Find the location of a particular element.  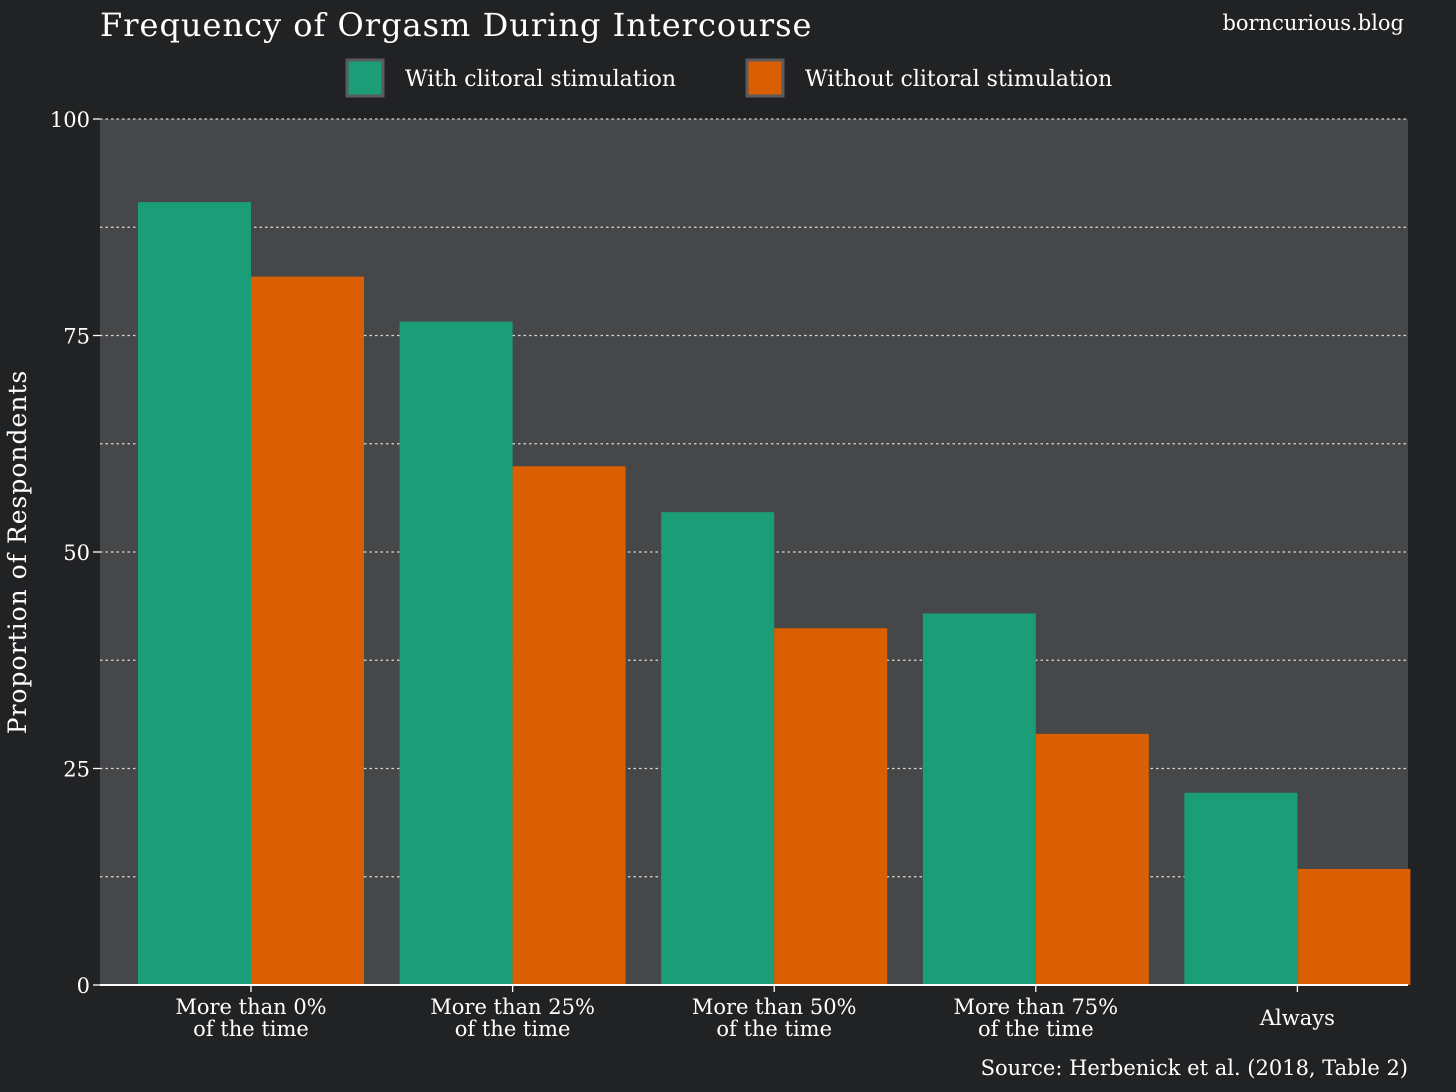

y-axis-title: Proportion of Respondents is located at coordinates (17, 552).